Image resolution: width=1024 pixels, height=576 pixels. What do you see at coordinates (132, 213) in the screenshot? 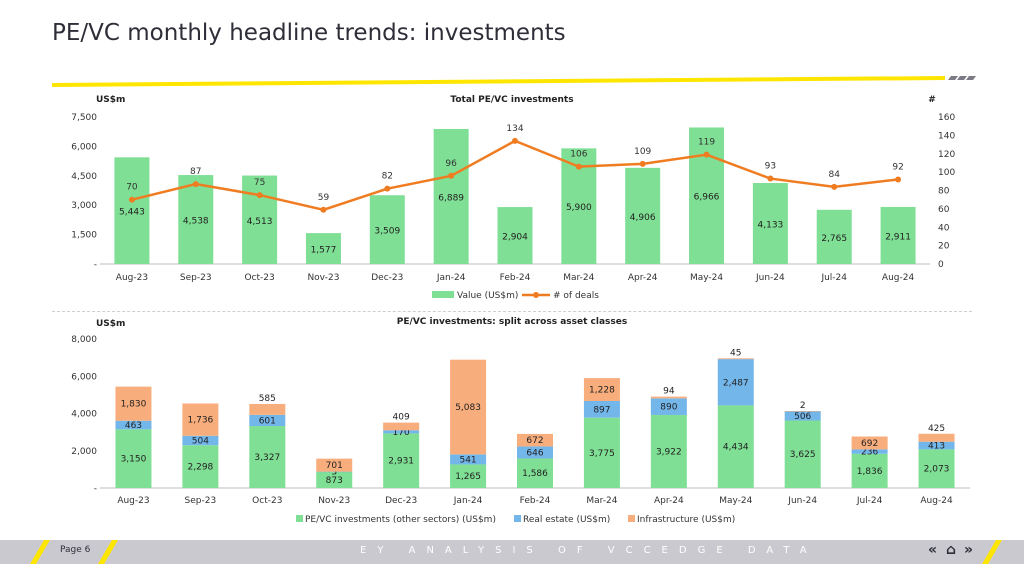
I see `value-data-label: 5,443` at bounding box center [132, 213].